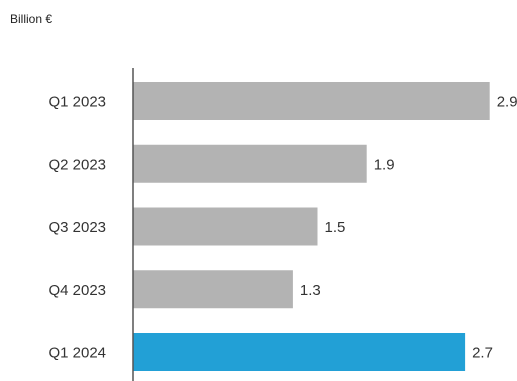 Image resolution: width=517 pixels, height=381 pixels. I want to click on category-label: Q1 2023, so click(77, 102).